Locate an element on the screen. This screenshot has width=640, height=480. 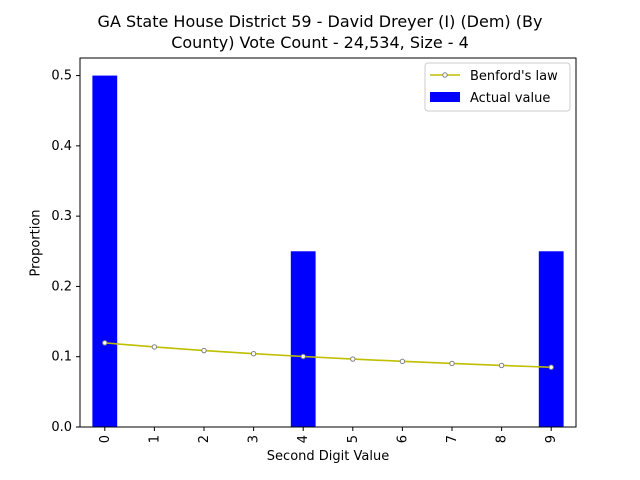
y-tick-label-5: 0.5 is located at coordinates (61, 76).